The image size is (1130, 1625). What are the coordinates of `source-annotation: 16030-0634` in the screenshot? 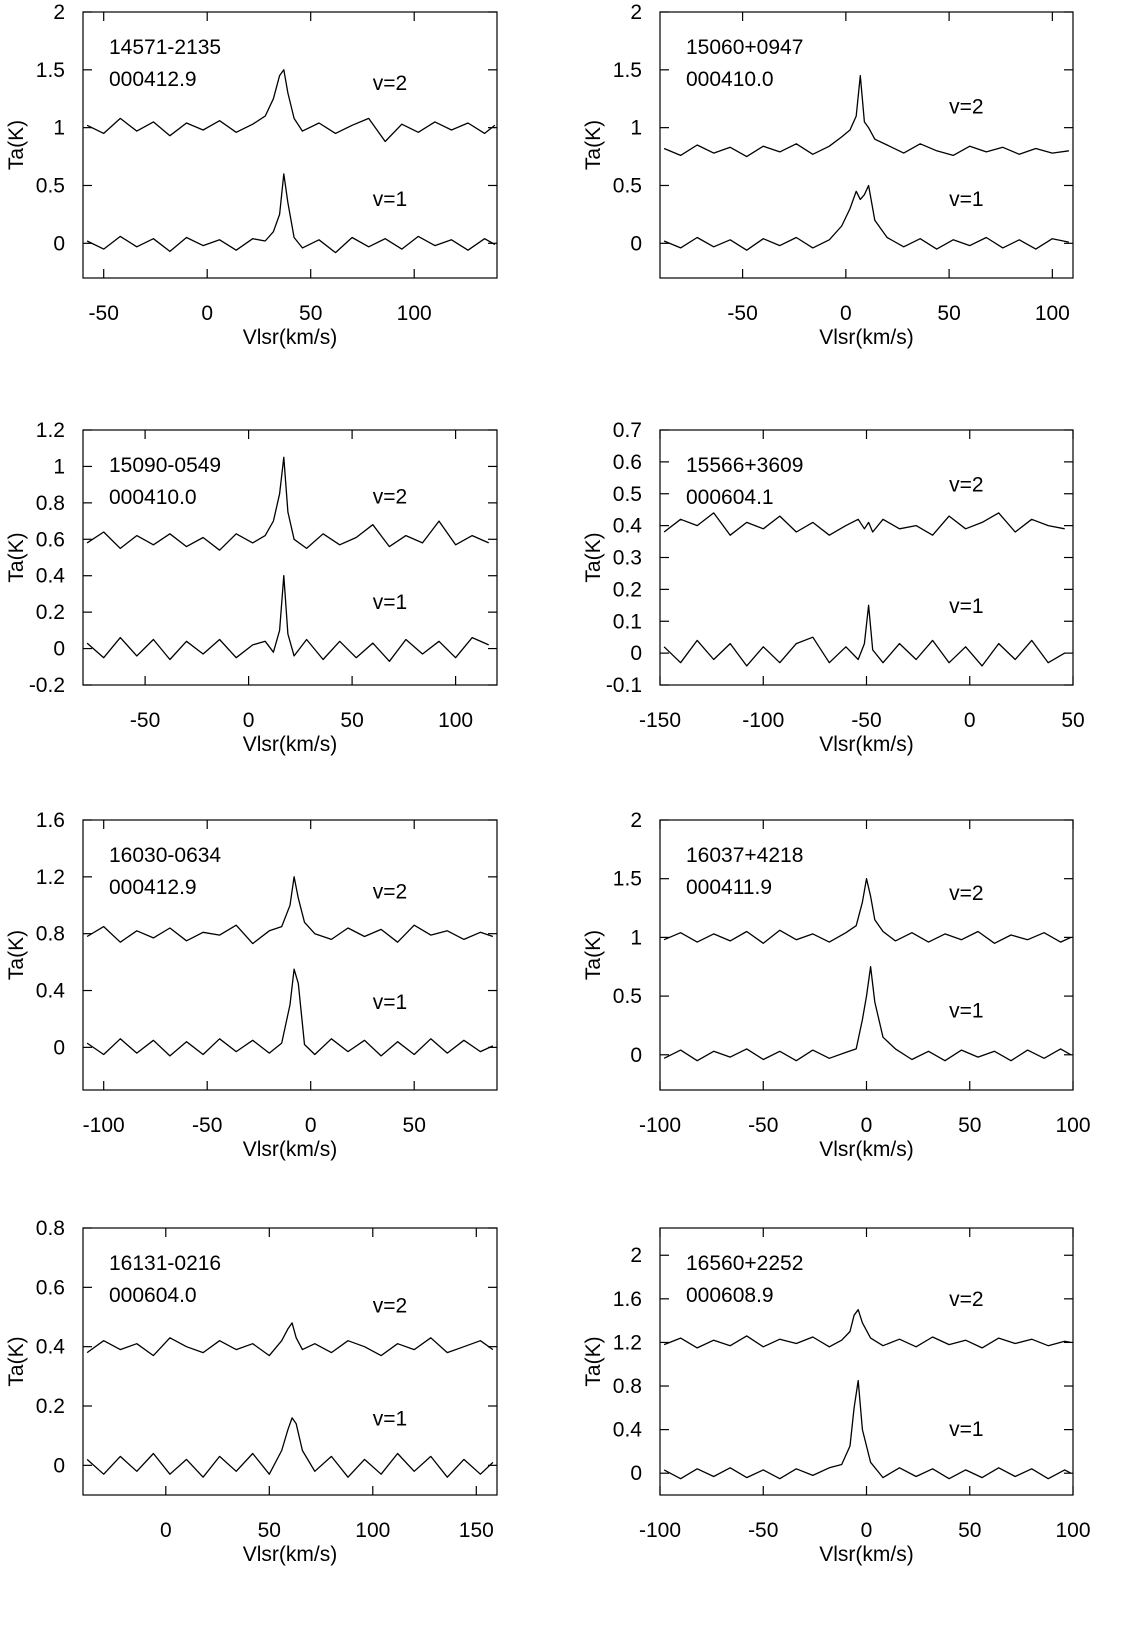 It's located at (165, 855).